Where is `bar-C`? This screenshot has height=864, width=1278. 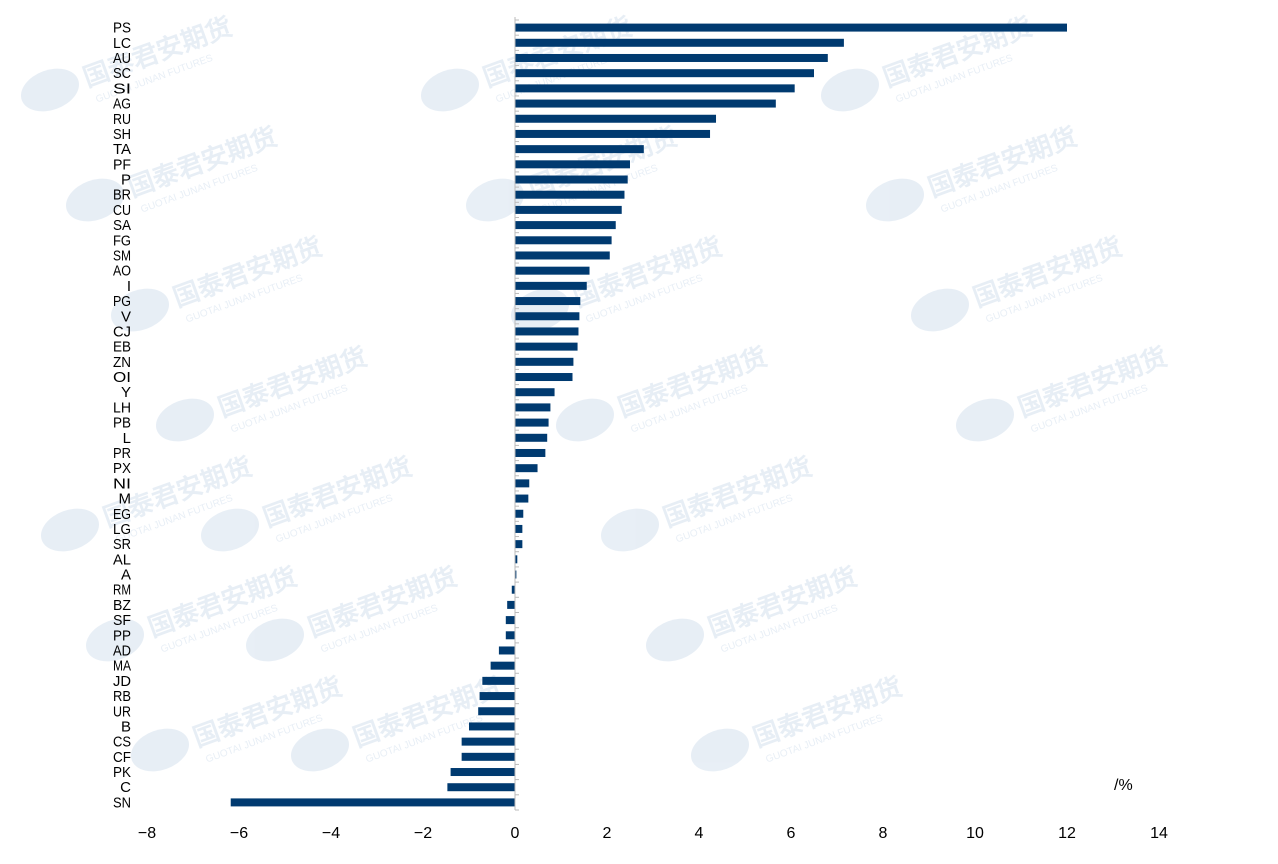 bar-C is located at coordinates (481, 787).